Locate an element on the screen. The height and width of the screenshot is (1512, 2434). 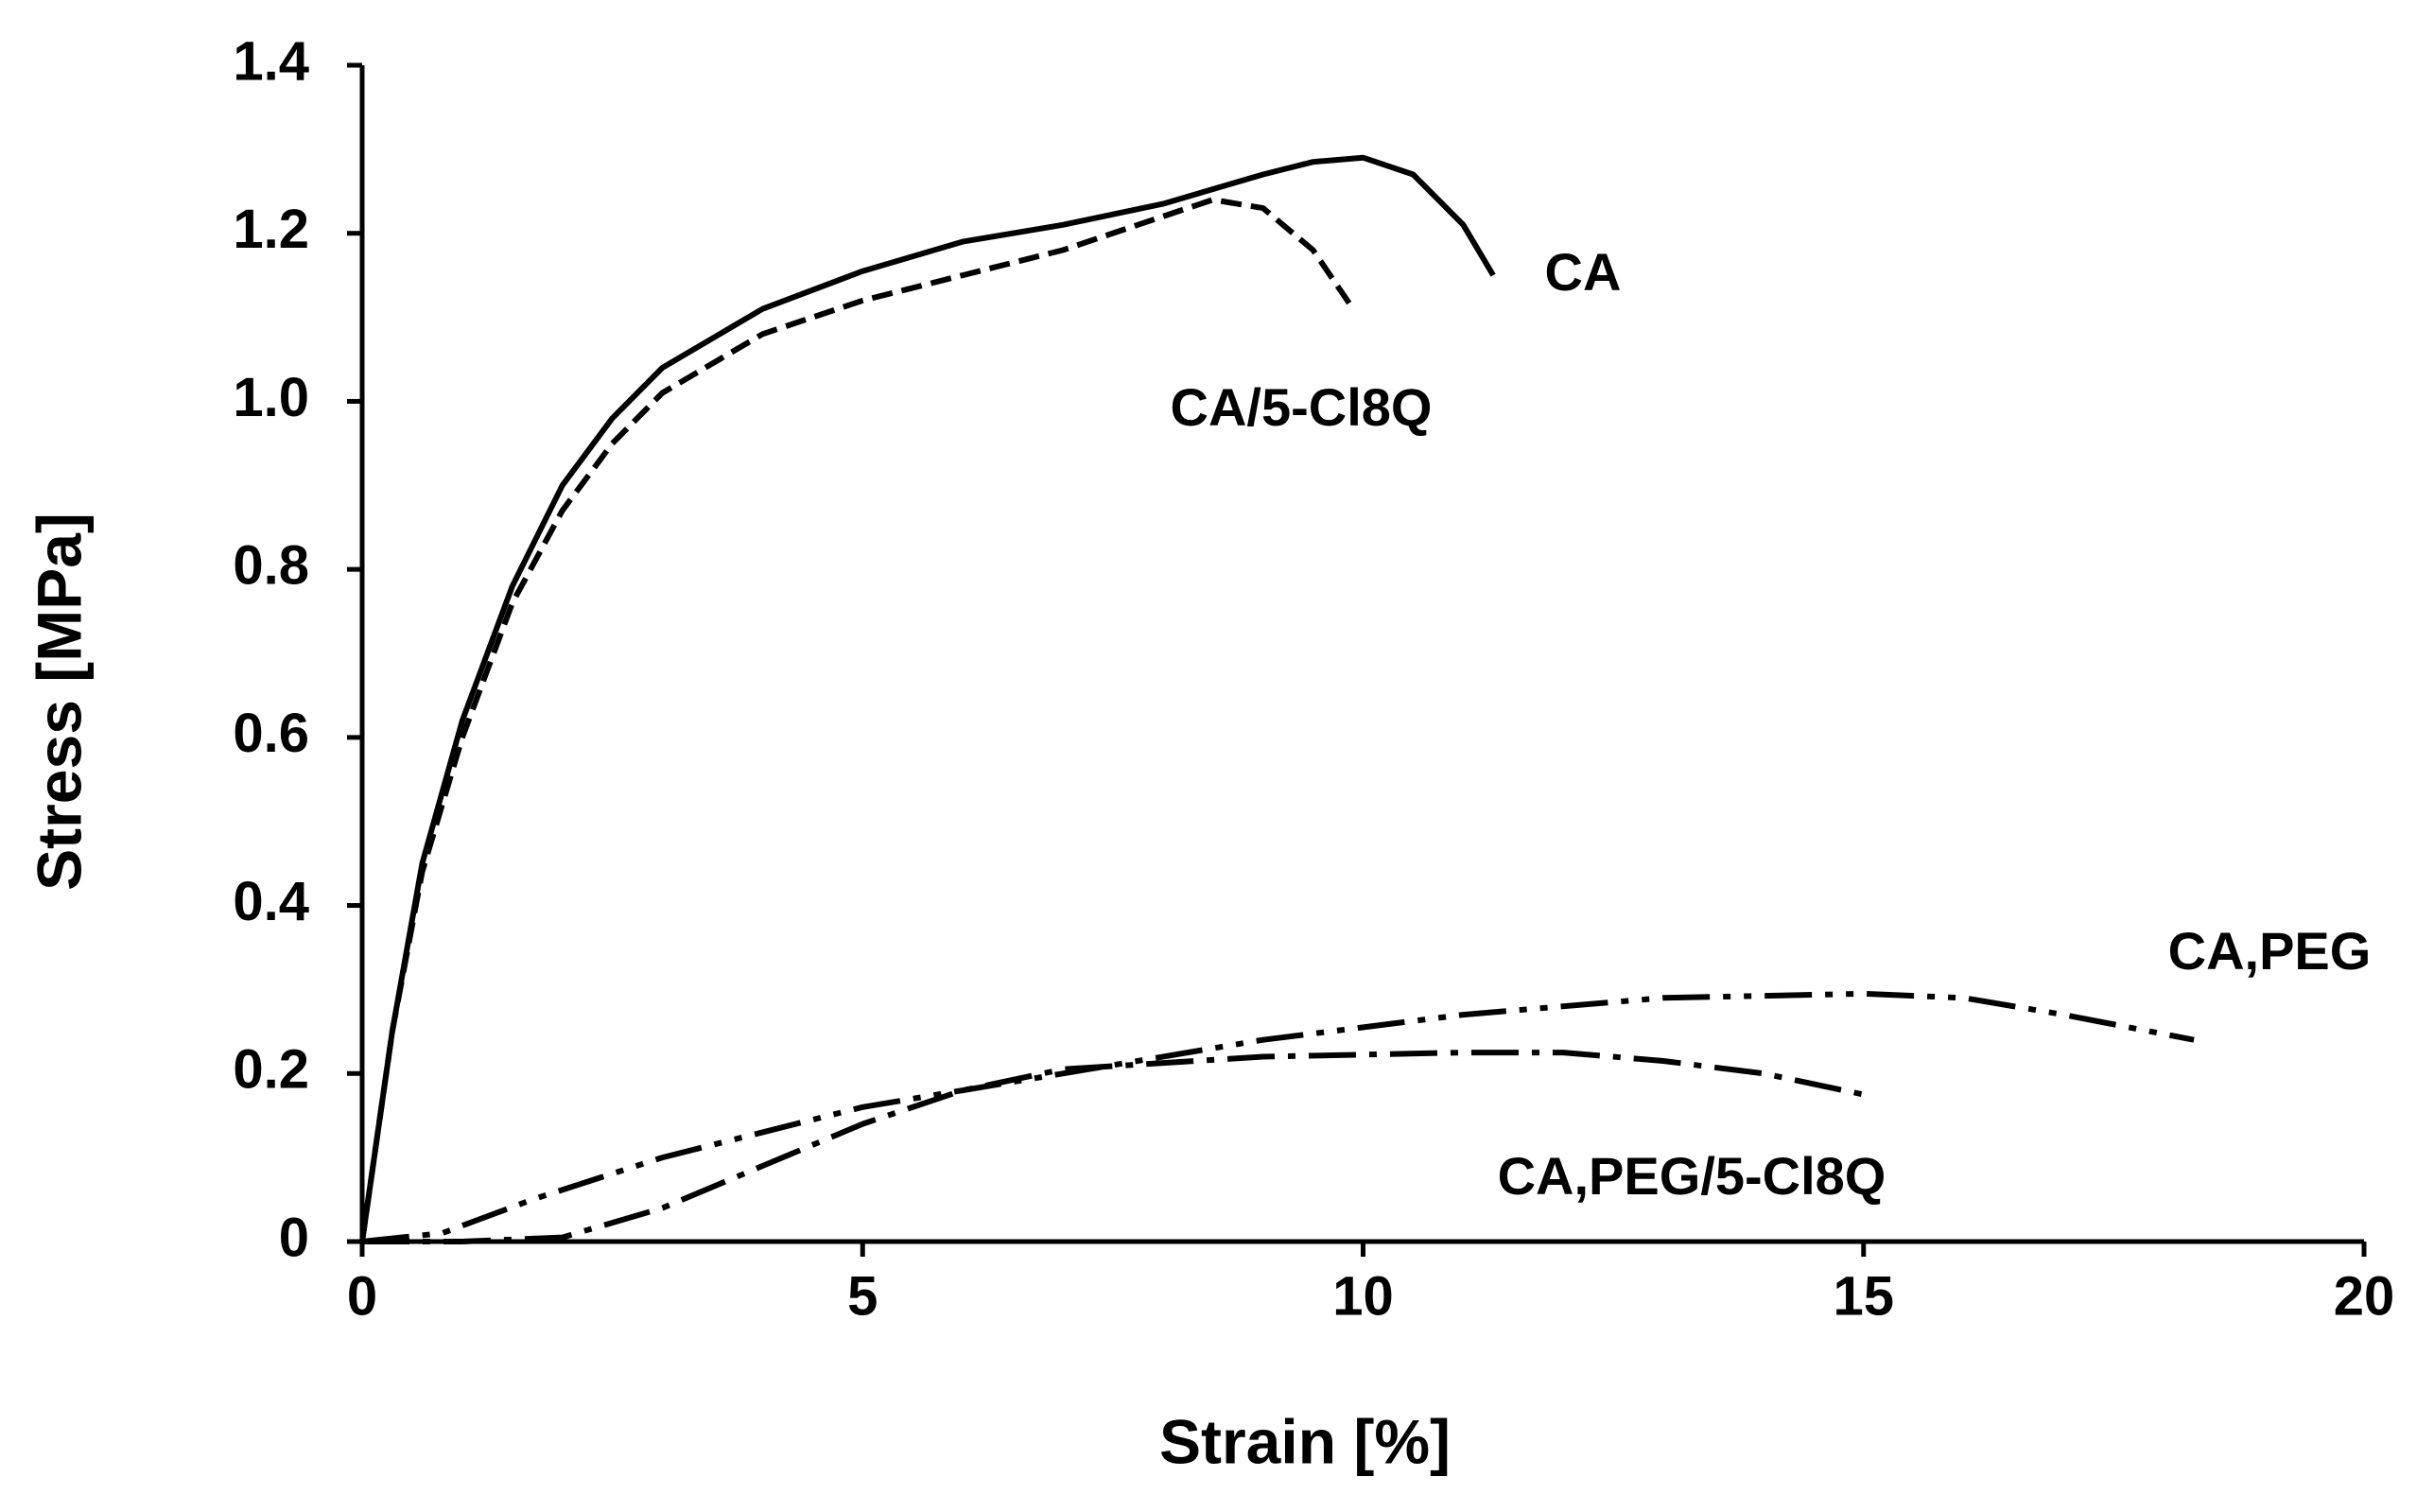
y-tick-label: 0.2 is located at coordinates (271, 1070).